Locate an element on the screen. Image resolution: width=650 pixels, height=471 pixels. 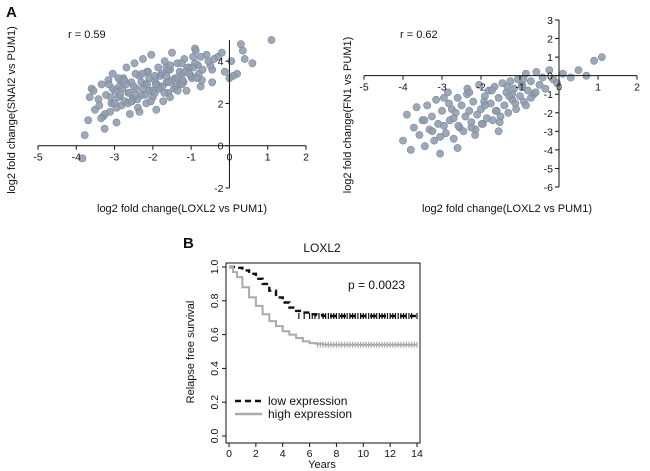
km-y-tick-label: 0.8 is located at coordinates (215, 300).